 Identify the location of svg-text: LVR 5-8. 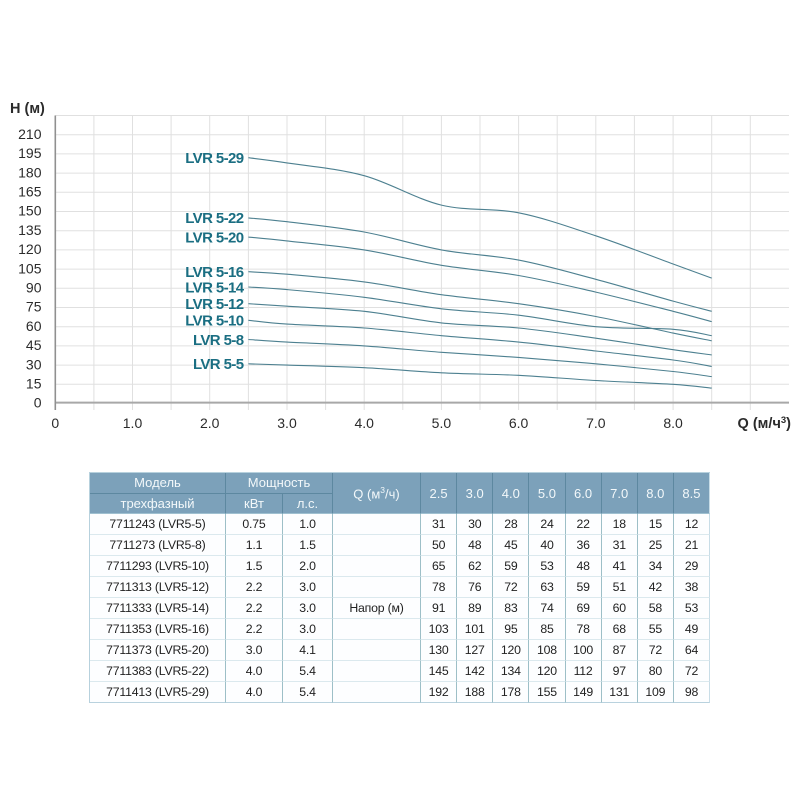
(218, 340).